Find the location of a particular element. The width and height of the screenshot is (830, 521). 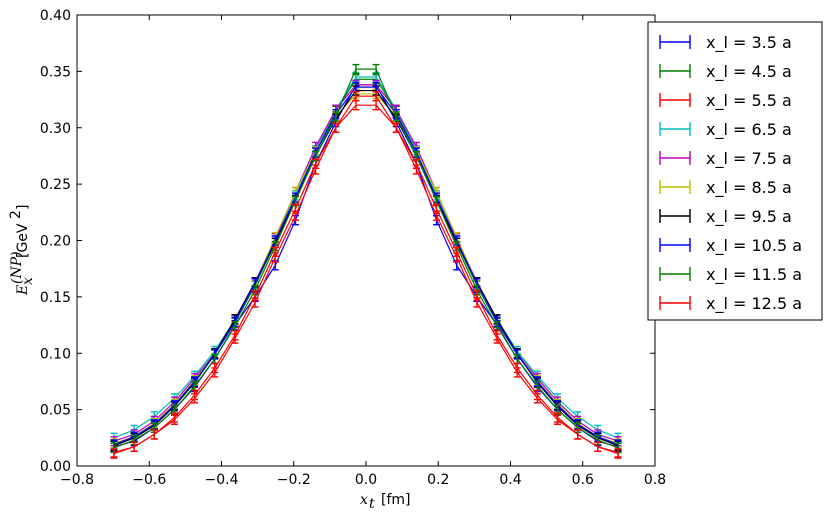

legend-entry-7: x_l = 10.5 a is located at coordinates (730, 246).